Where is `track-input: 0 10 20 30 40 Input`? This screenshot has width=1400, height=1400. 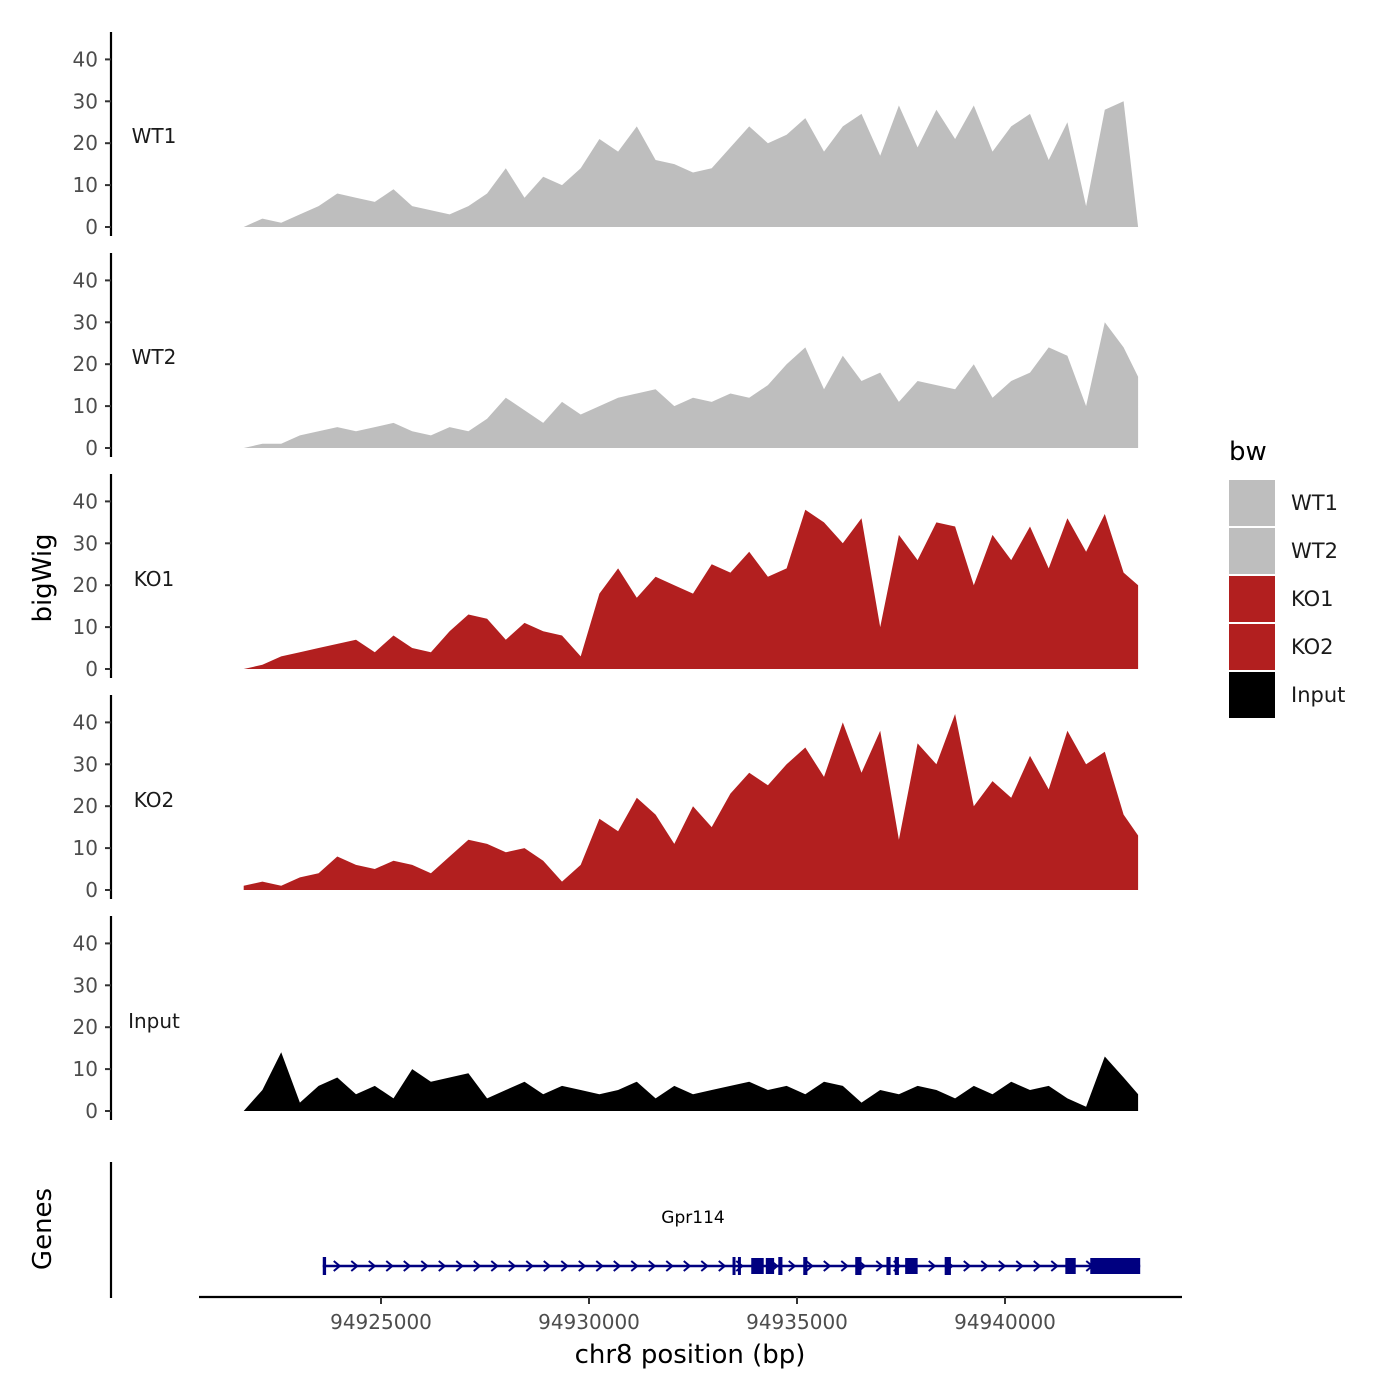
track-input: 0 10 20 30 40 Input is located at coordinates (606, 1019).